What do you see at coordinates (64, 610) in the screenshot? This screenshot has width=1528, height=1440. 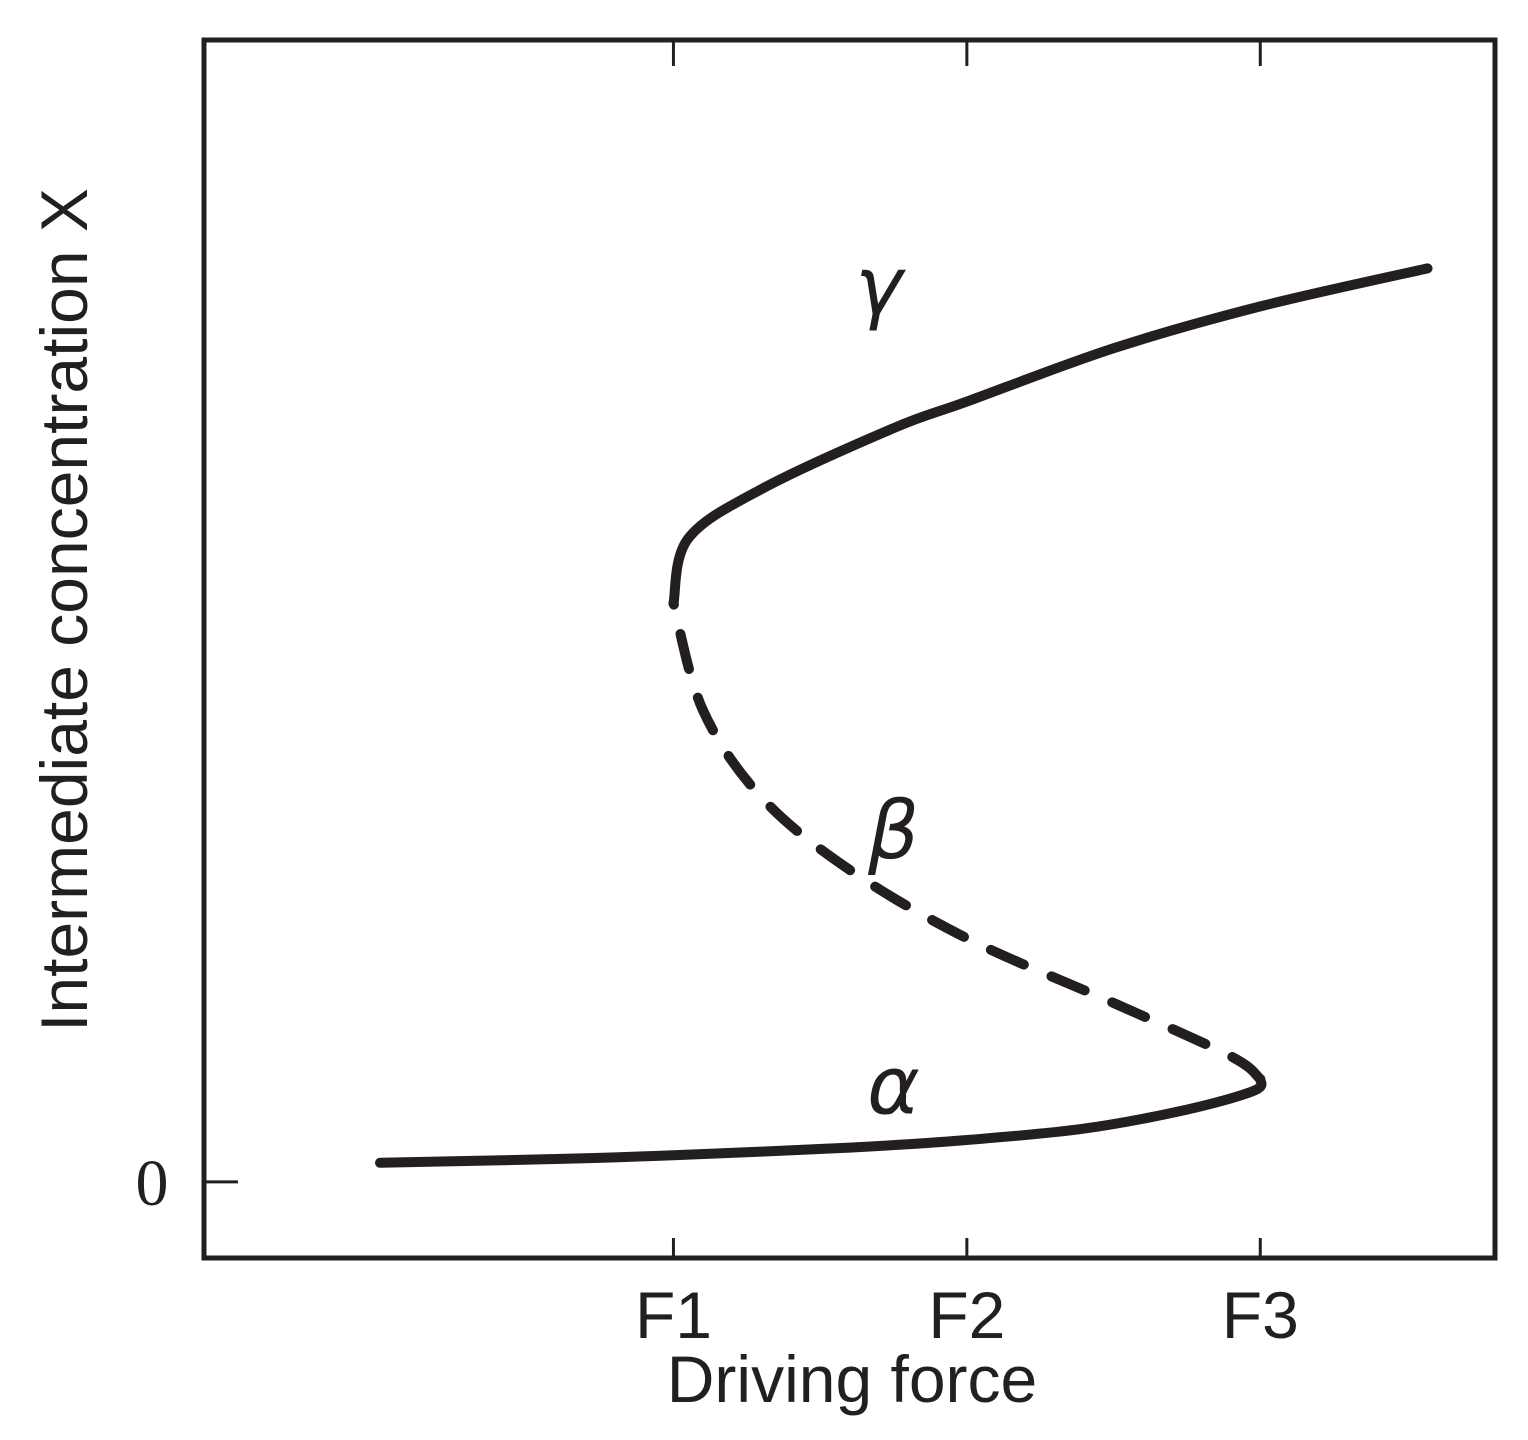 I see `y-axis-title: Intermediate concentration X` at bounding box center [64, 610].